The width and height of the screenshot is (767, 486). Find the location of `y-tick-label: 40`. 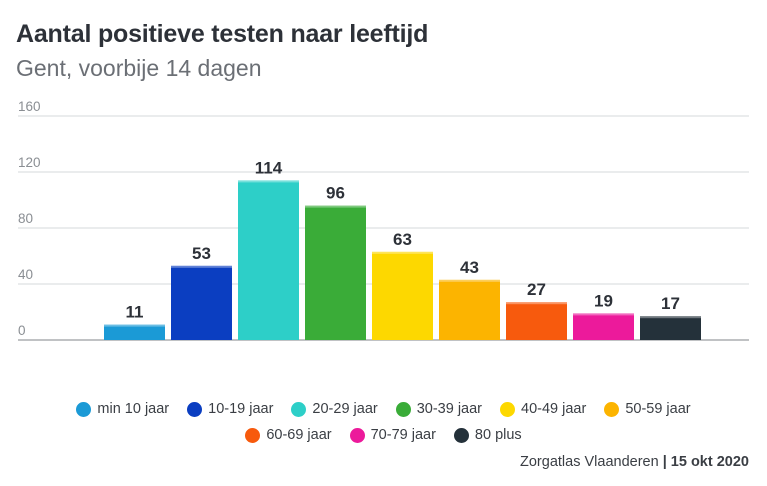

y-tick-label: 40 is located at coordinates (25, 274).